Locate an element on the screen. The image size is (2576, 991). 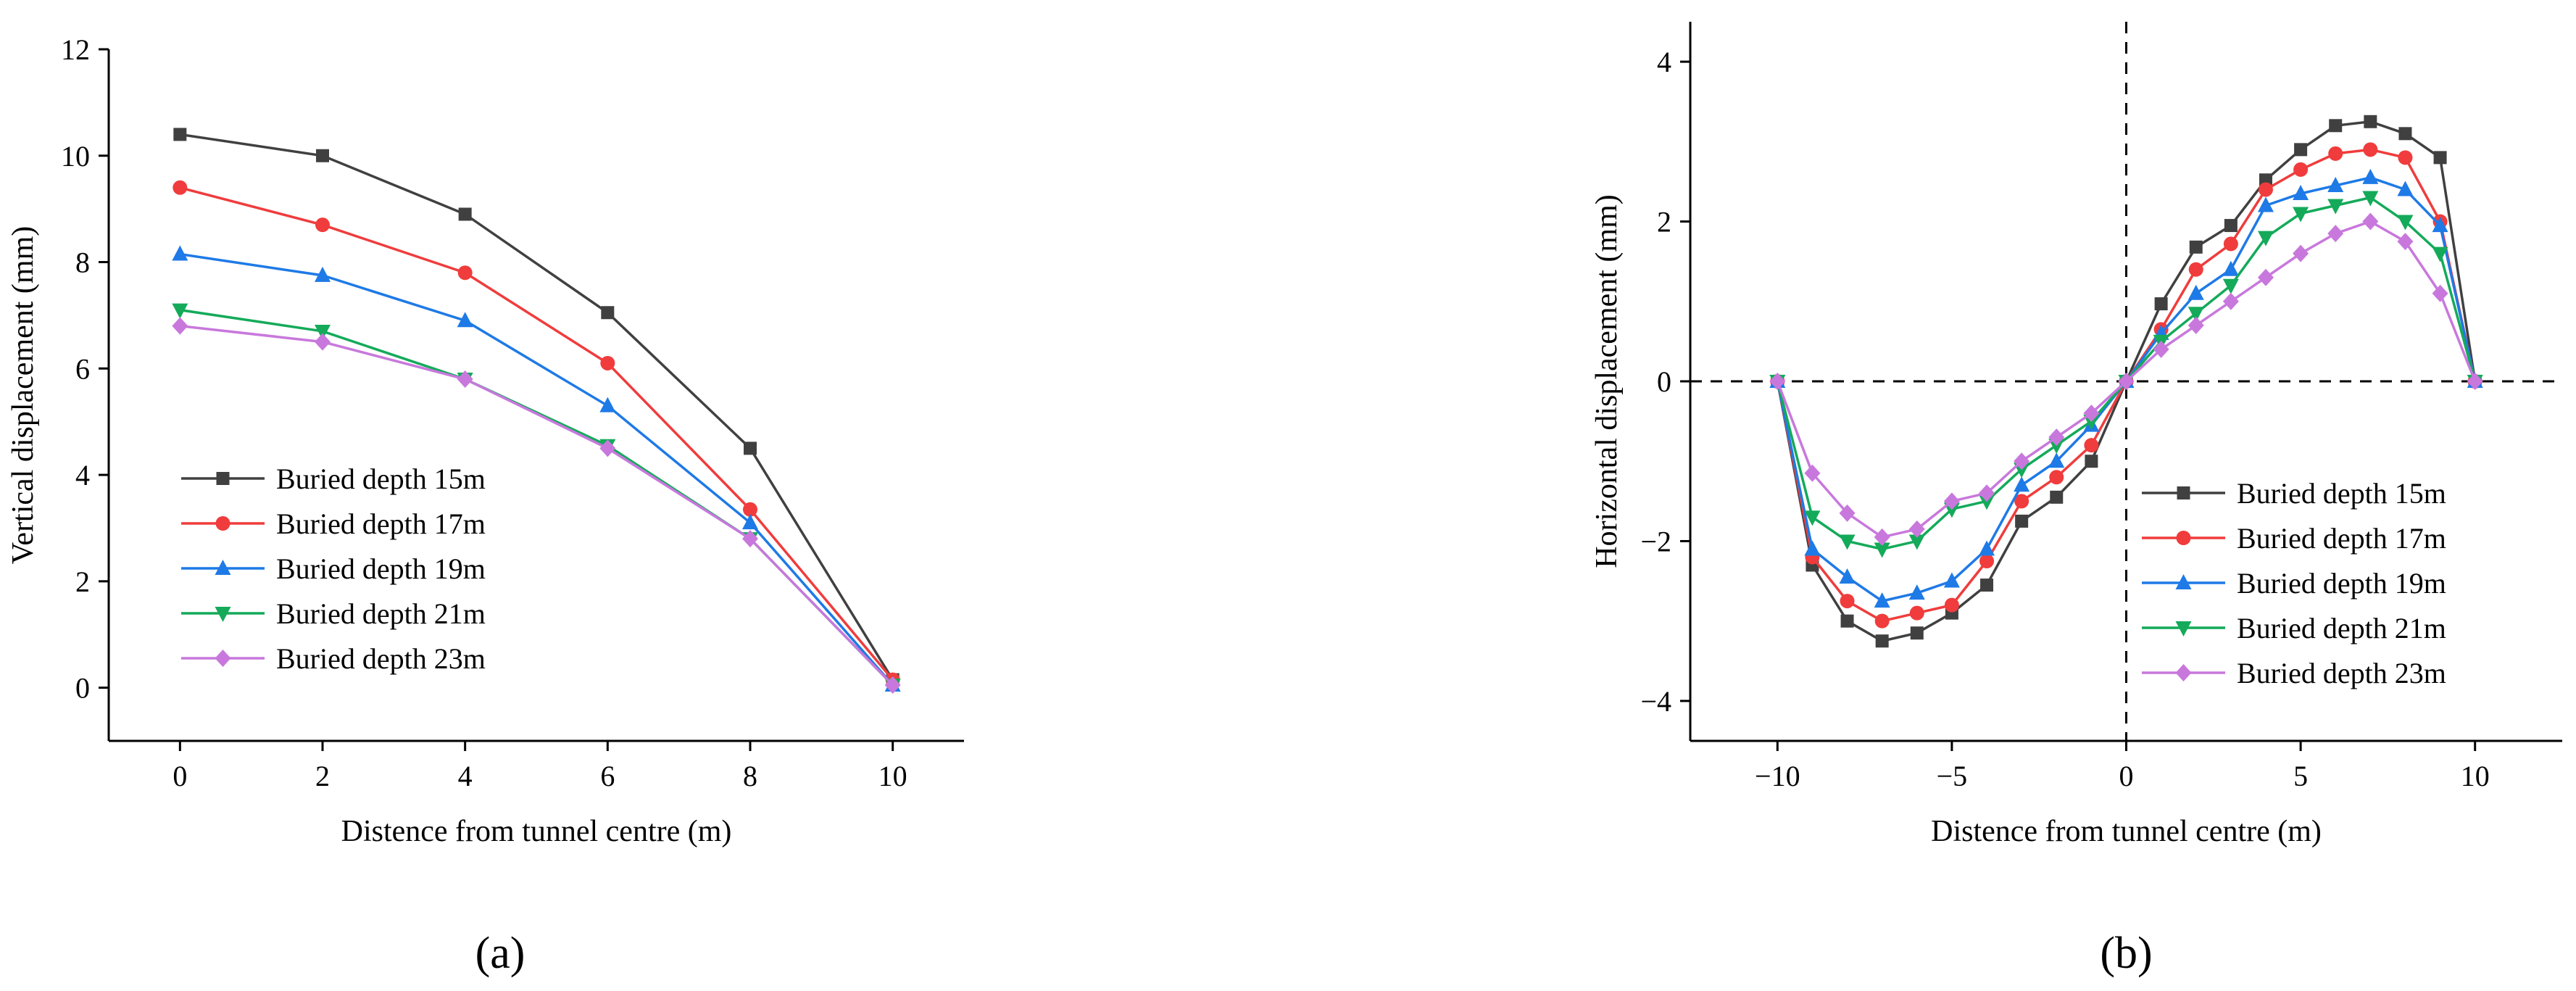
y-axis-title: Horizontal displacement (mm) is located at coordinates (1607, 381).